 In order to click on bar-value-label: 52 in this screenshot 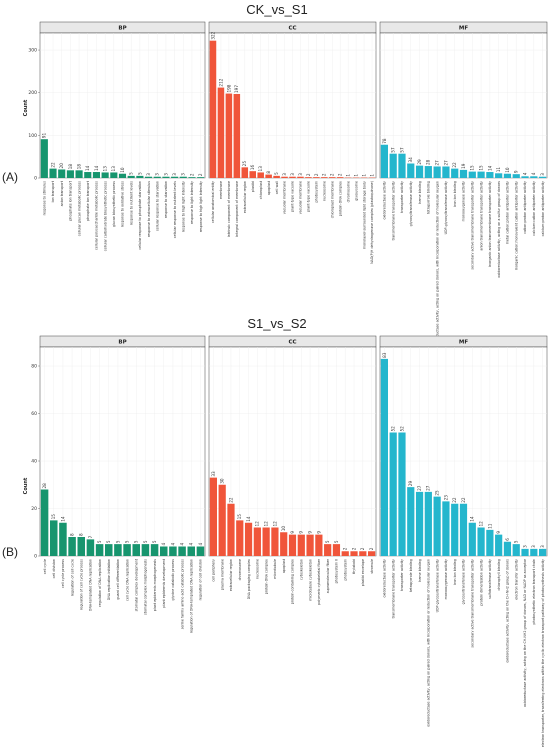, I will do `click(393, 429)`.